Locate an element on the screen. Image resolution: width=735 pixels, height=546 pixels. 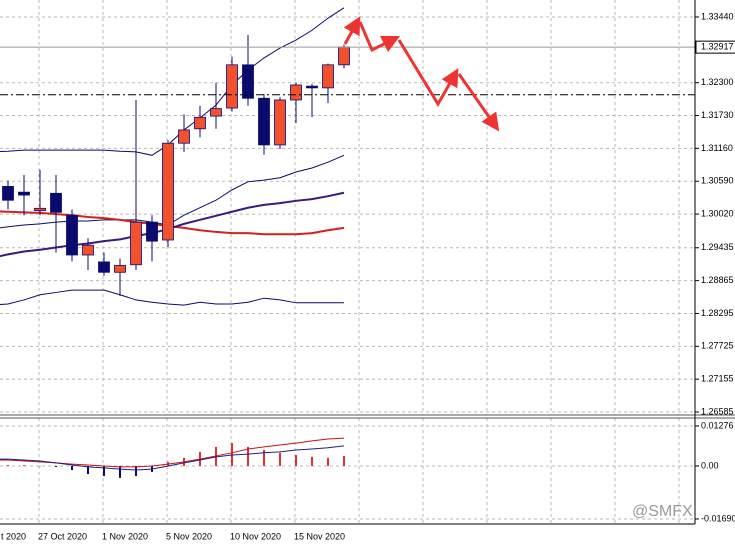
indicator-line is located at coordinates (172, 458).